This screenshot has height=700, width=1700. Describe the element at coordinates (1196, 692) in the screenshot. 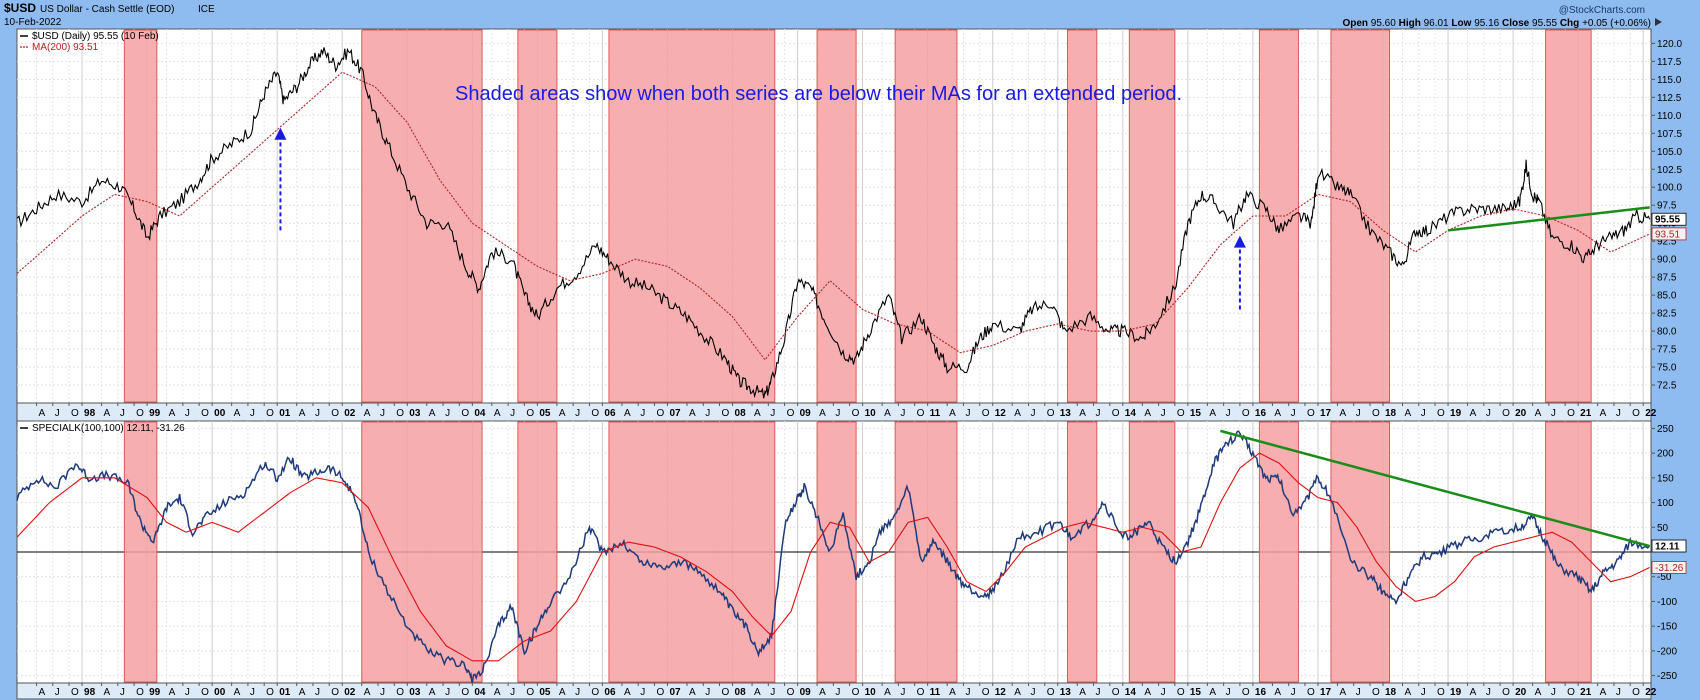

I see `x-tick-label: 15` at that location.